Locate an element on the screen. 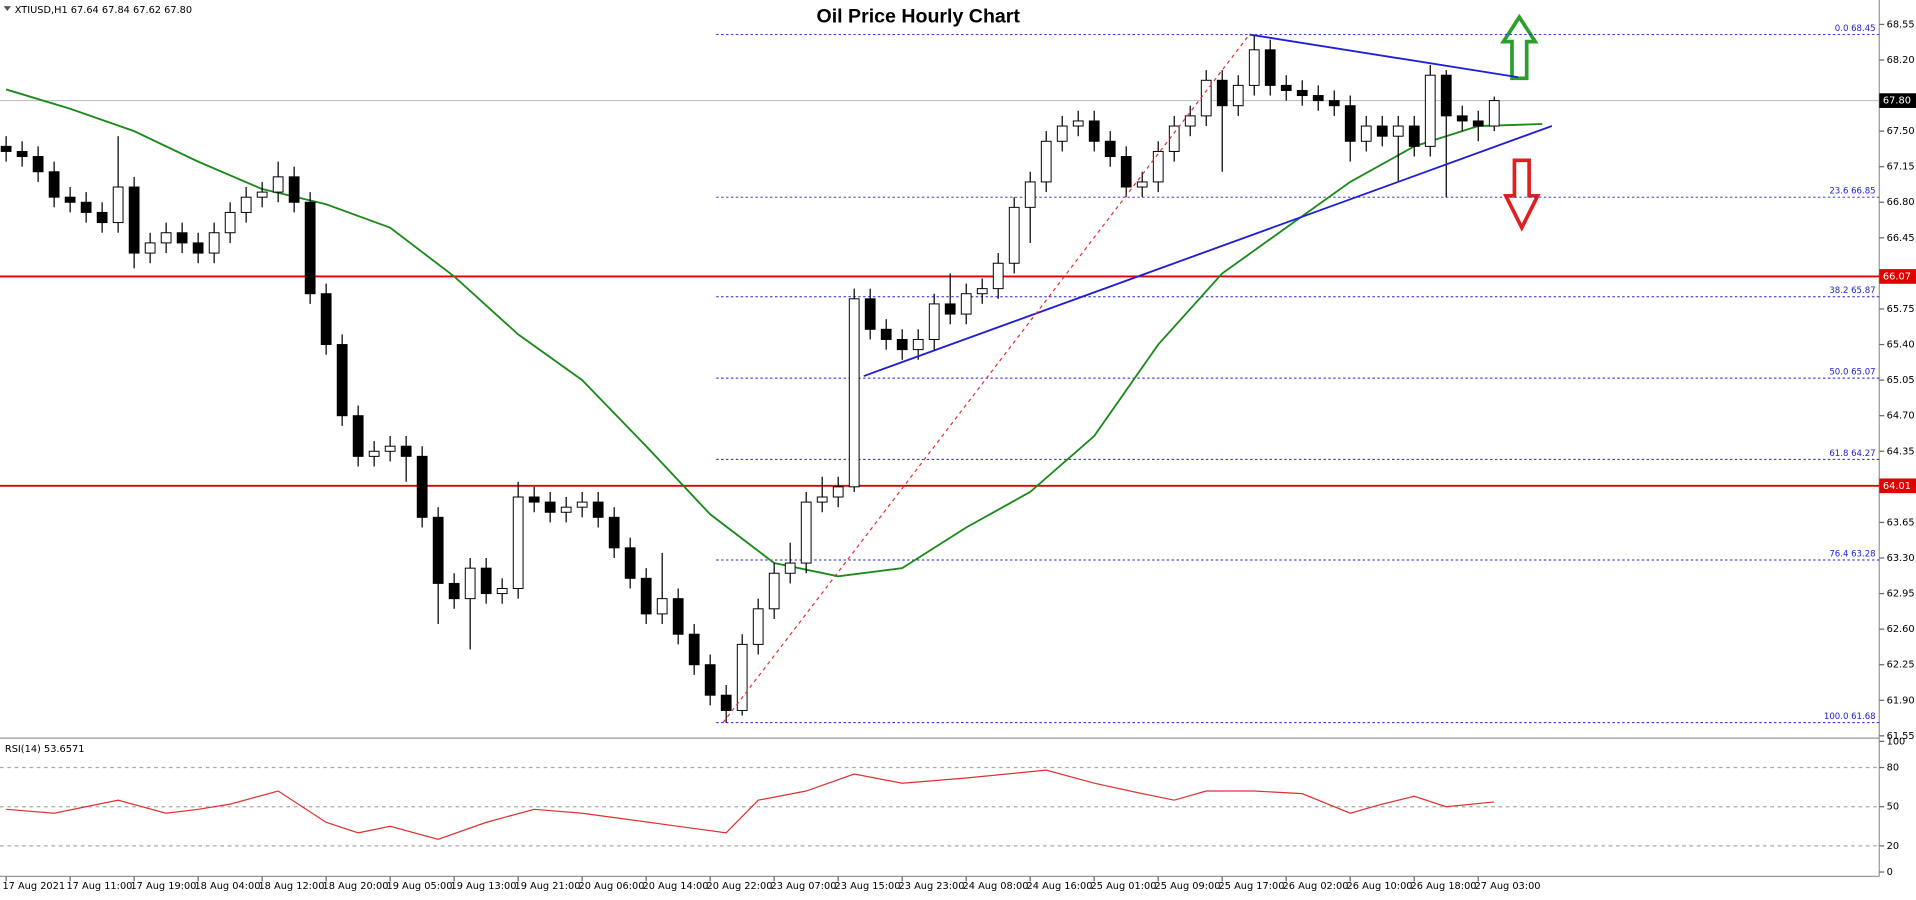 The height and width of the screenshot is (900, 1916). x-tick-label: 20 Aug 22:00 is located at coordinates (740, 886).